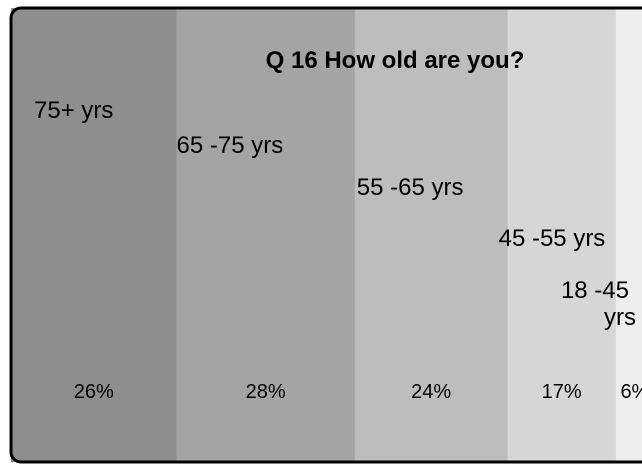 Image resolution: width=642 pixels, height=470 pixels. Describe the element at coordinates (358, 392) in the screenshot. I see `value-labels: 26% 28% 24% 17% 6%` at that location.